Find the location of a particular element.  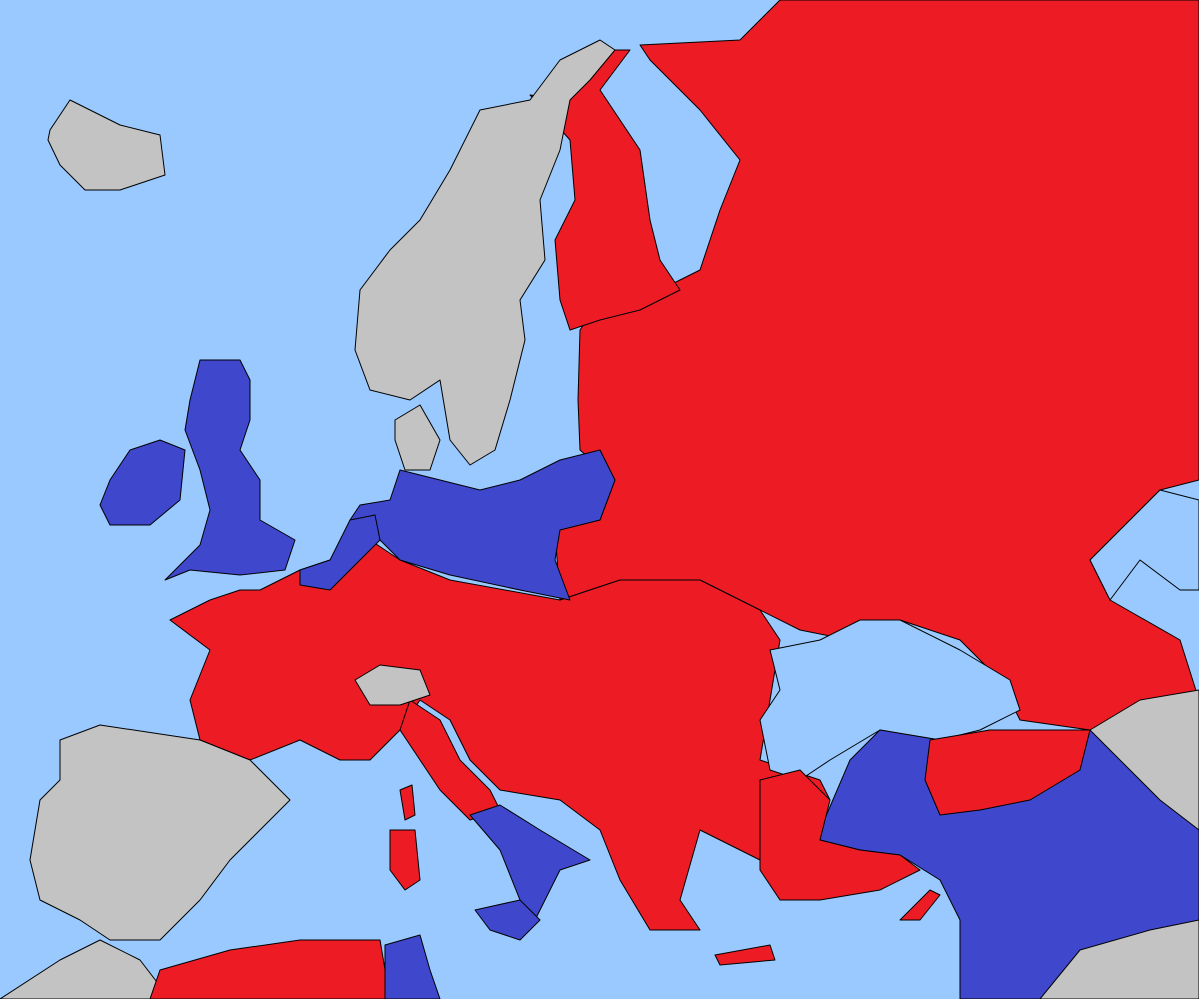

region-great-britain is located at coordinates (230, 470).